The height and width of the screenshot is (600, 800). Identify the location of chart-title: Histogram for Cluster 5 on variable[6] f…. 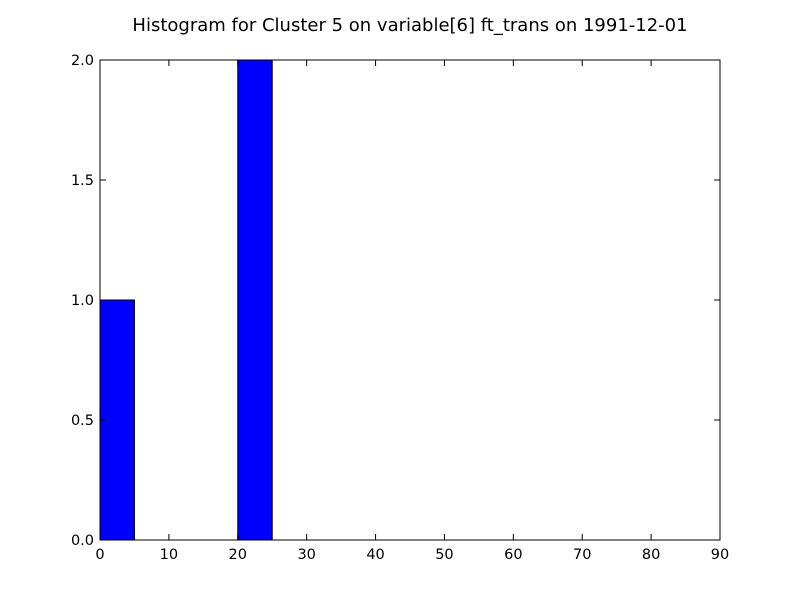
(409, 25).